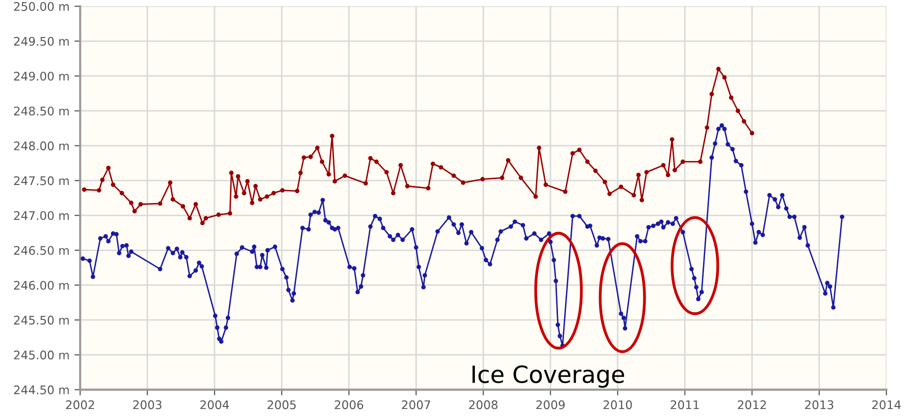 The height and width of the screenshot is (419, 911). Describe the element at coordinates (41, 41) in the screenshot. I see `y-tick-label: 249.50 m` at that location.